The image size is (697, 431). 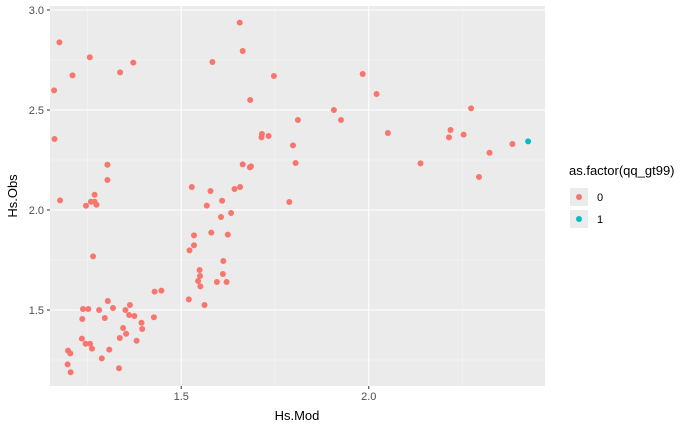 I want to click on y-axis-title: Hs.Obs, so click(x=12, y=196).